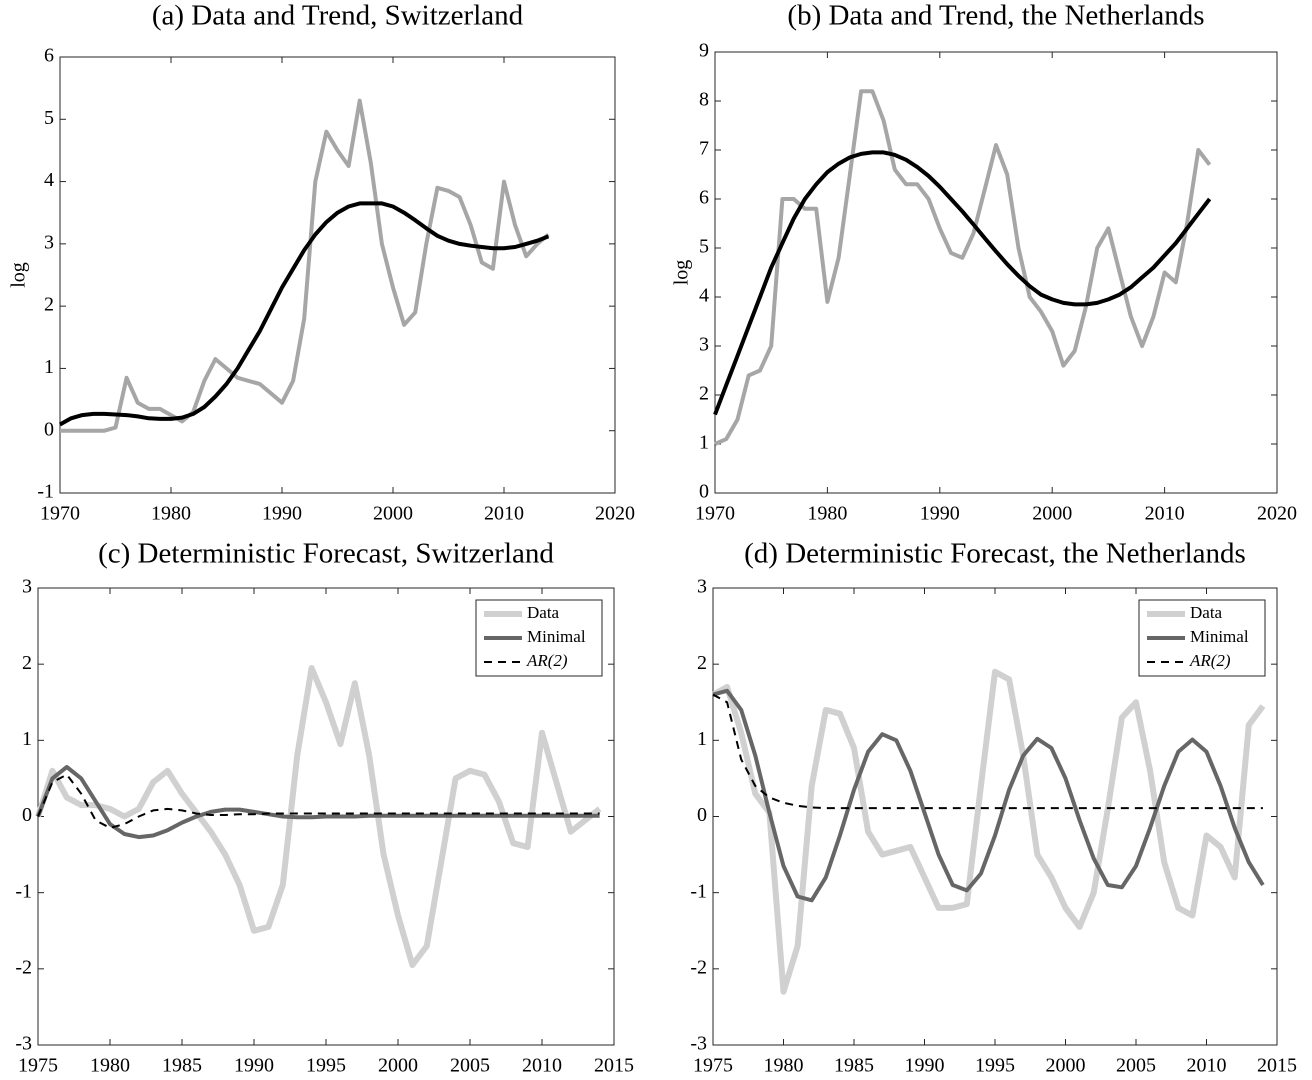 The width and height of the screenshot is (1312, 1080). Describe the element at coordinates (704, 100) in the screenshot. I see `y-tick-label: 8` at that location.